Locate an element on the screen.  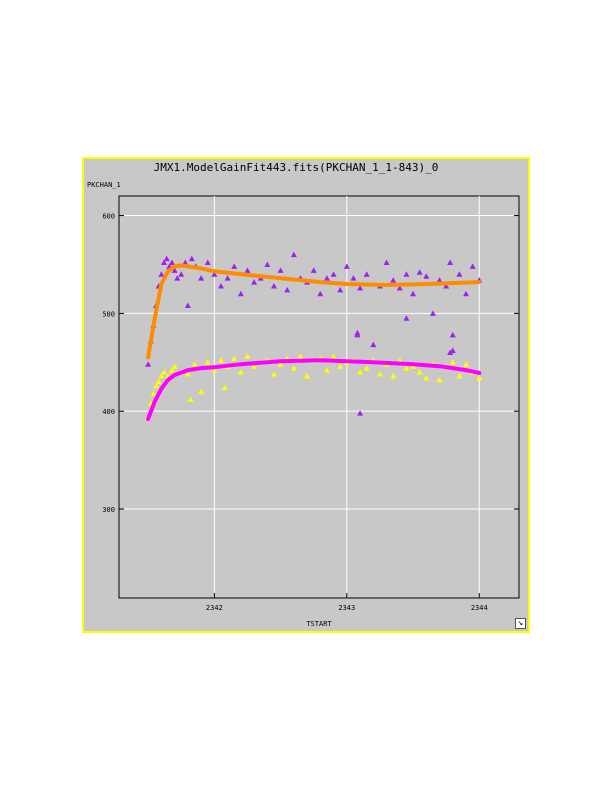
resize-handle-icon: ↘ is located at coordinates (520, 623).